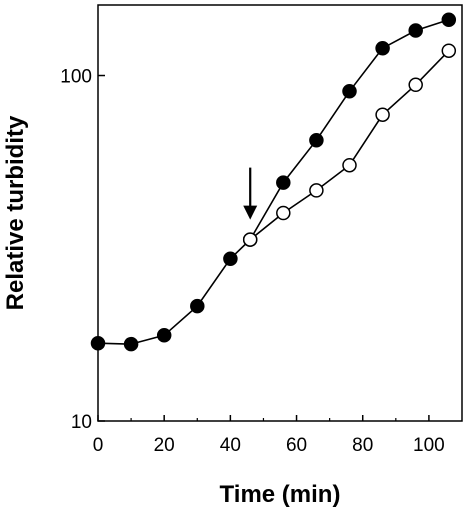 This screenshot has width=468, height=513. Describe the element at coordinates (76, 77) in the screenshot. I see `y-tick-label: 100` at that location.